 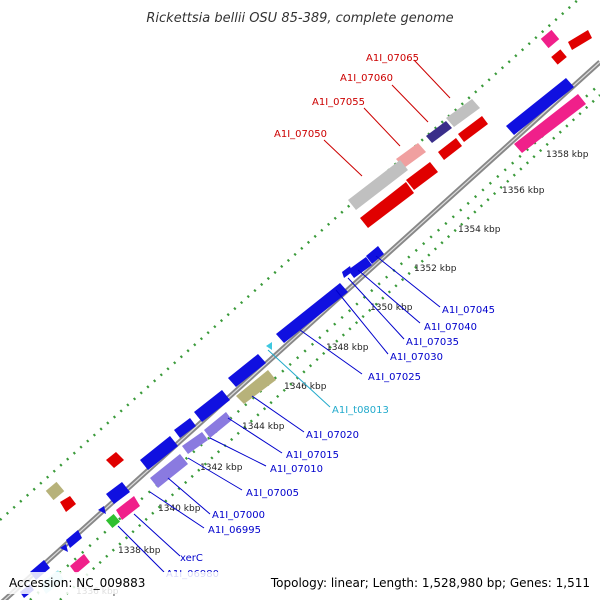 What do you see at coordinates (312, 455) in the screenshot?
I see `gene-label-A1I_07015: A1I_07015` at bounding box center [312, 455].